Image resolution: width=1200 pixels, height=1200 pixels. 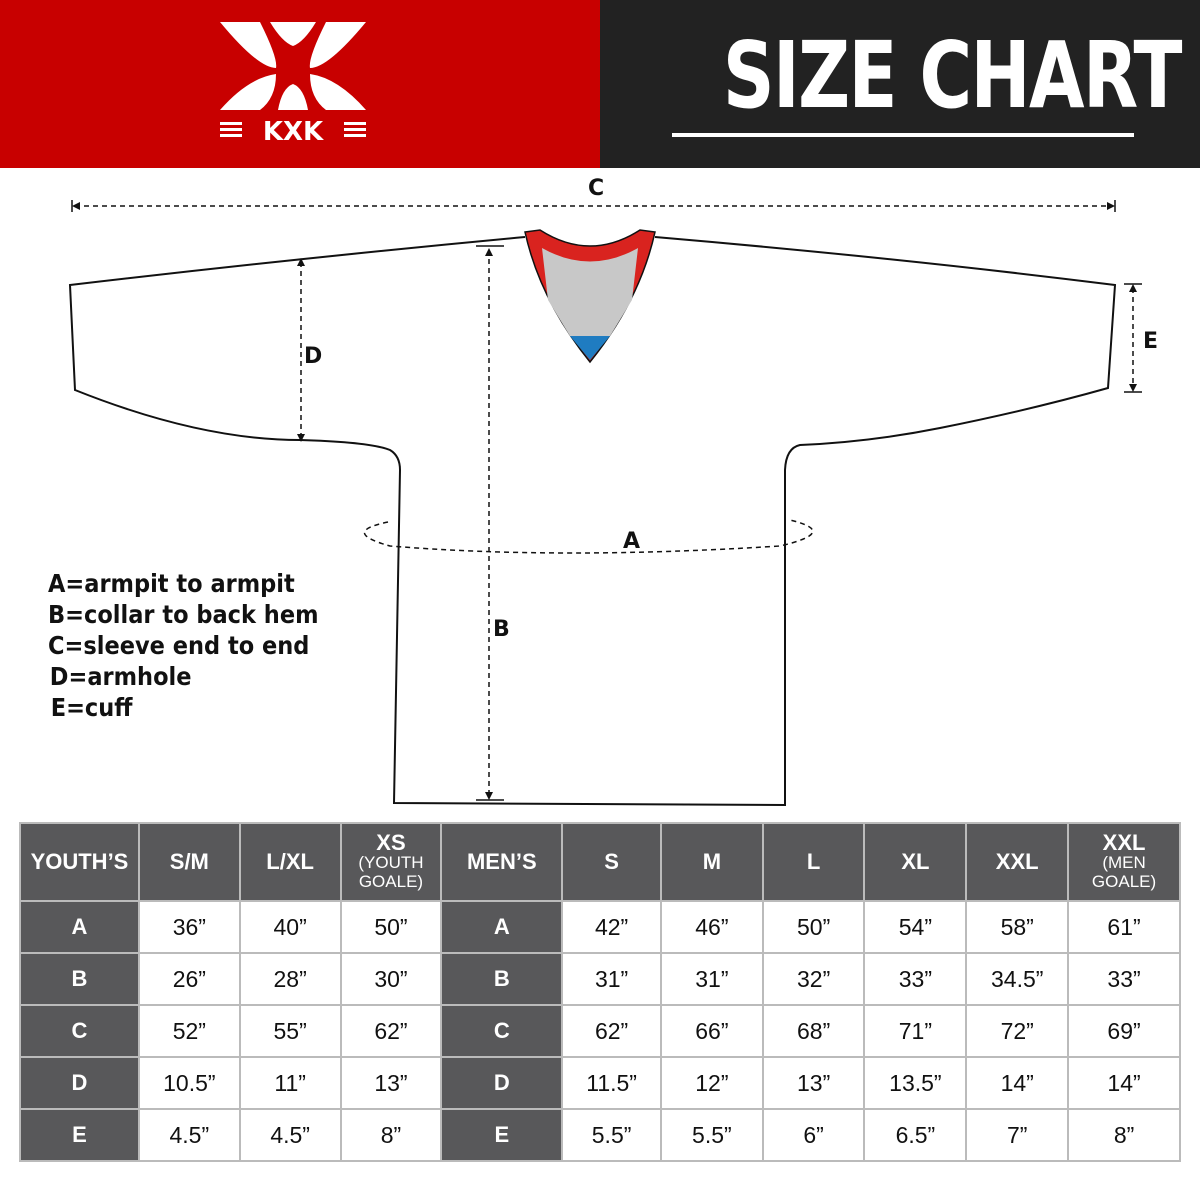 I want to click on size-header: XXL (MEN GOALE), so click(x=1124, y=862).